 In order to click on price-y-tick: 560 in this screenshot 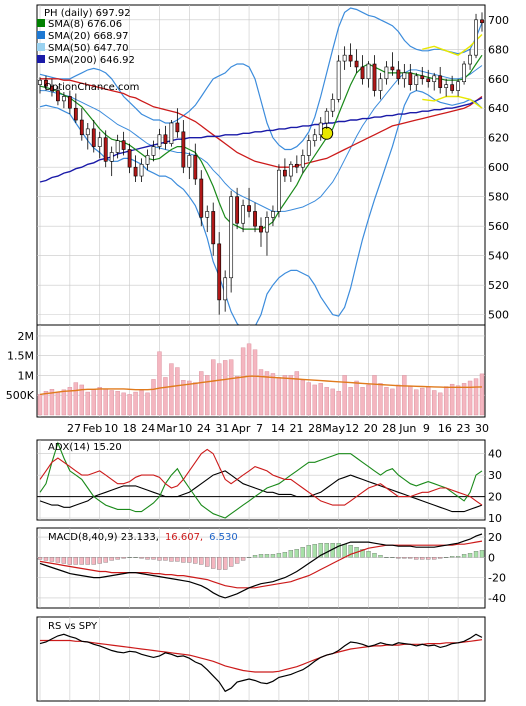, I will do `click(498, 226)`.